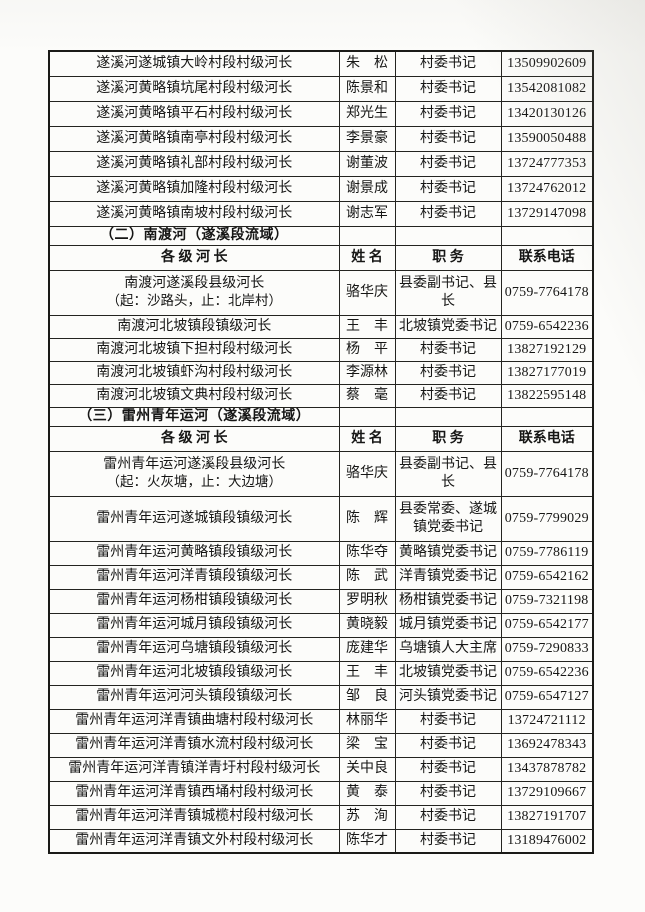 The height and width of the screenshot is (912, 645). Describe the element at coordinates (448, 553) in the screenshot. I see `title-cell: 黄略镇党委书记` at that location.